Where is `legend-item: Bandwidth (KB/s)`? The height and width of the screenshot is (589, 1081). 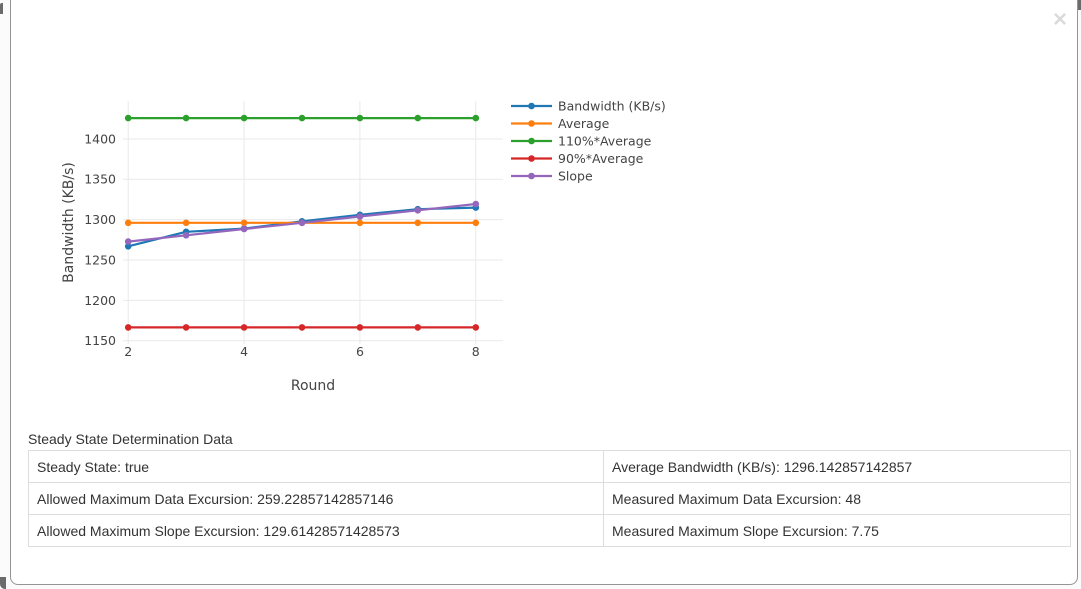 legend-item: Bandwidth (KB/s) is located at coordinates (588, 105).